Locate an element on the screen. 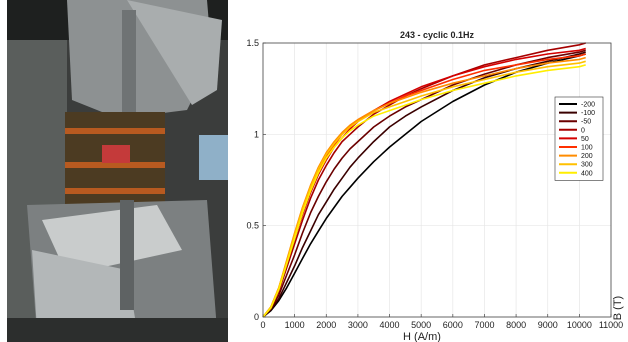  legend-label: 200 is located at coordinates (587, 156).